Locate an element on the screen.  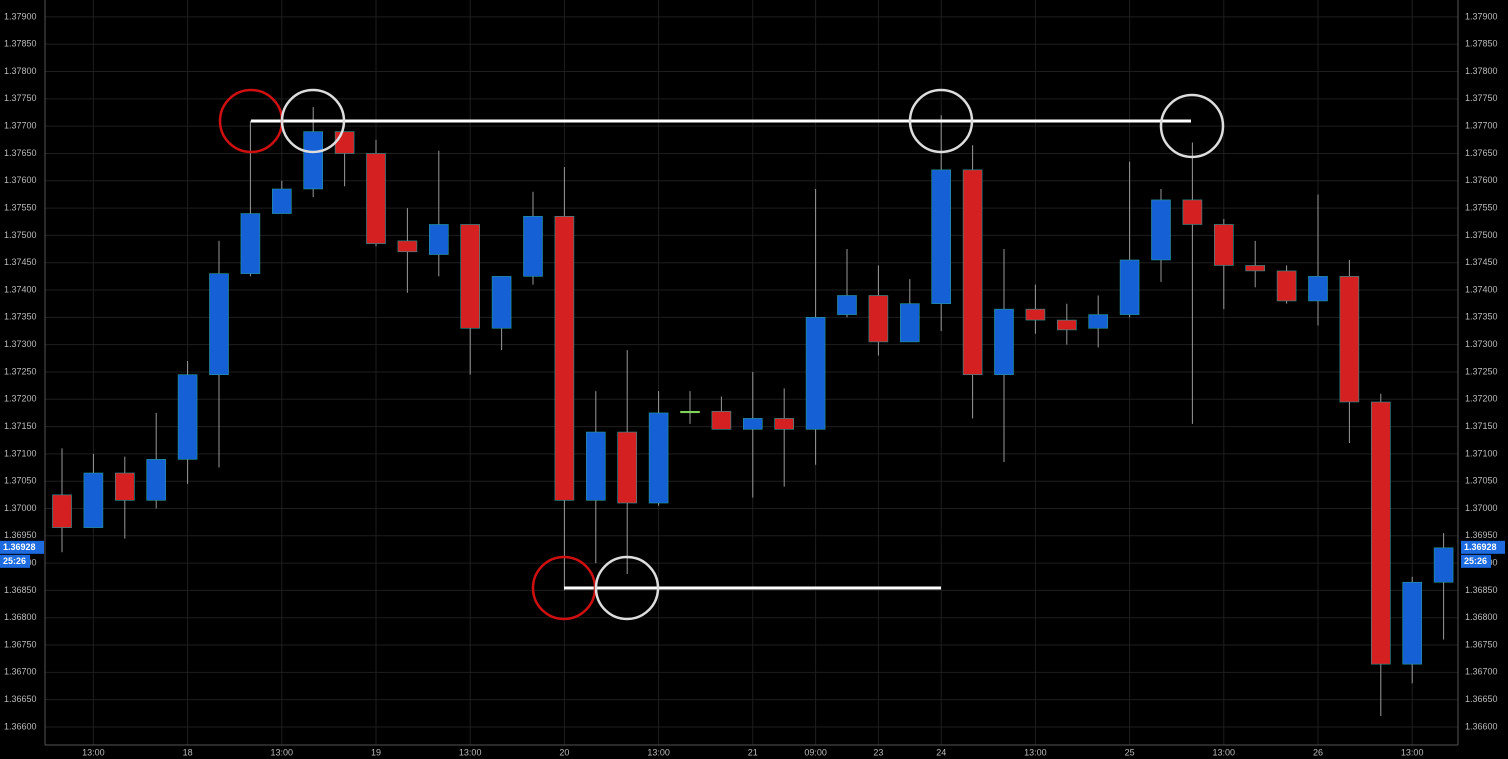
x-tick-label: 09:00 is located at coordinates (815, 752).